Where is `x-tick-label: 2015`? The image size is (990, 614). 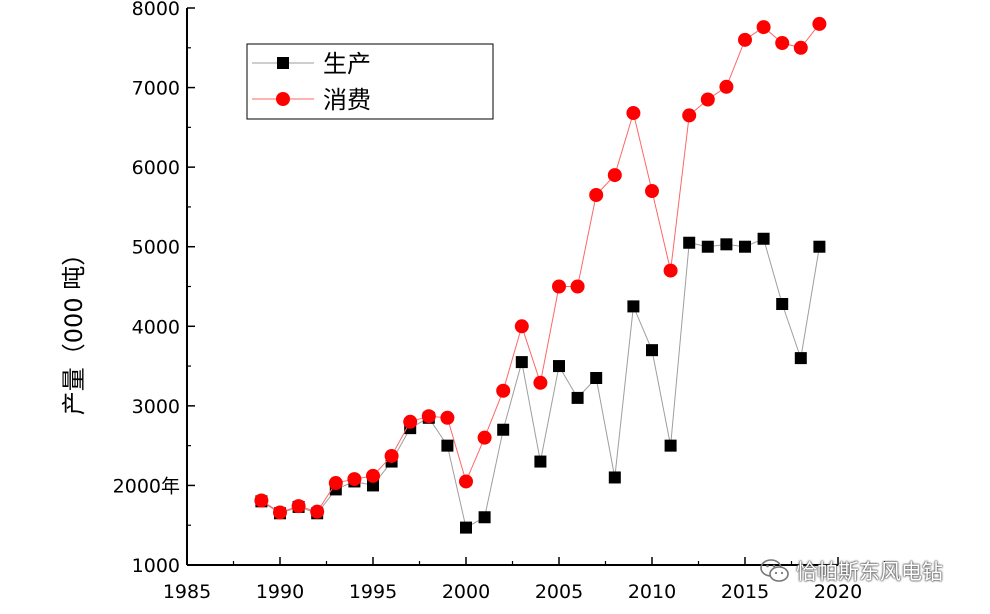
x-tick-label: 2015 is located at coordinates (745, 592).